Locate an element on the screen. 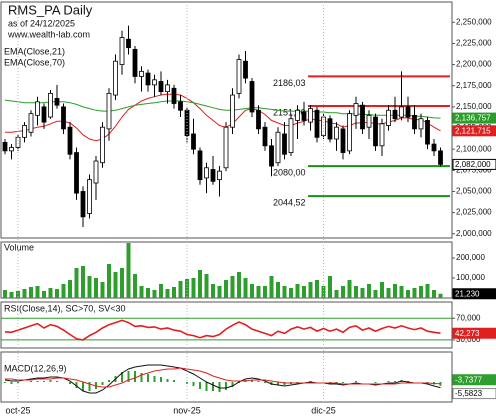 This screenshot has width=496, height=420. legend-entry: EMA(Close,70) is located at coordinates (34, 62).